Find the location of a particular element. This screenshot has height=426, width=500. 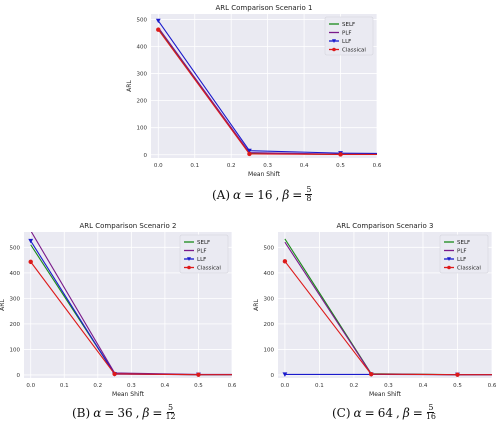

chart-title: ARL Comparison Scenario 3 is located at coordinates (384, 226).